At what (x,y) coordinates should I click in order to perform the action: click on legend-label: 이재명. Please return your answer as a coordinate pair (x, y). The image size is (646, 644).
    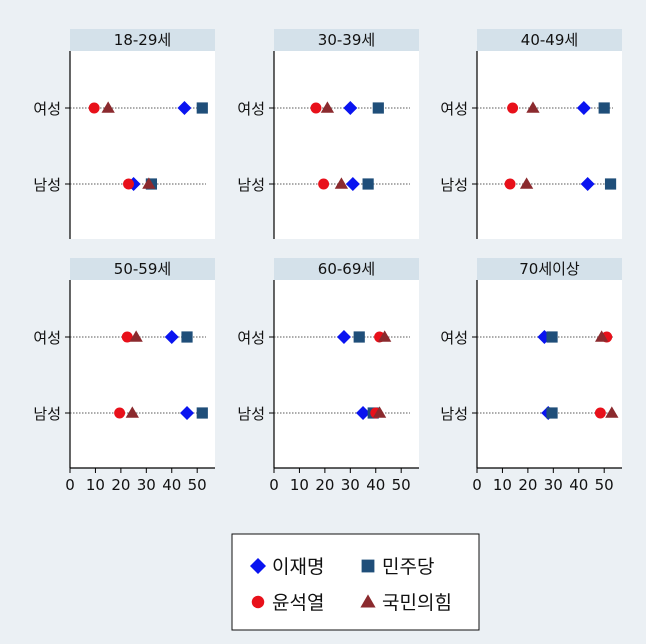
    Looking at the image, I should click on (298, 567).